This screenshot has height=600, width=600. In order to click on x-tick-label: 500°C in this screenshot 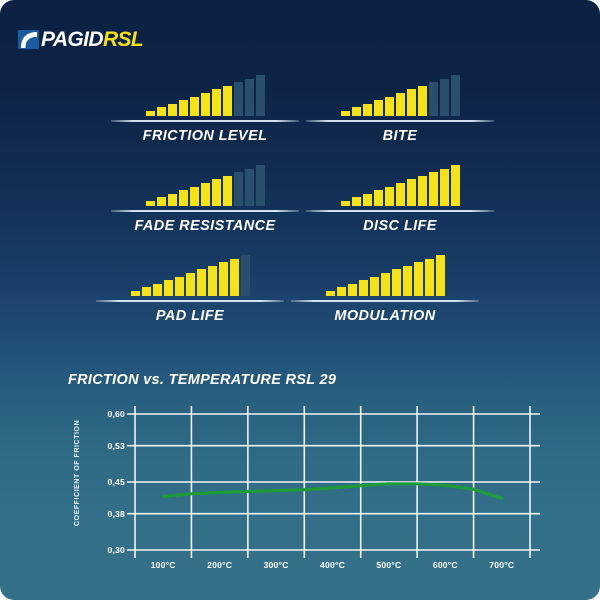, I will do `click(389, 565)`.